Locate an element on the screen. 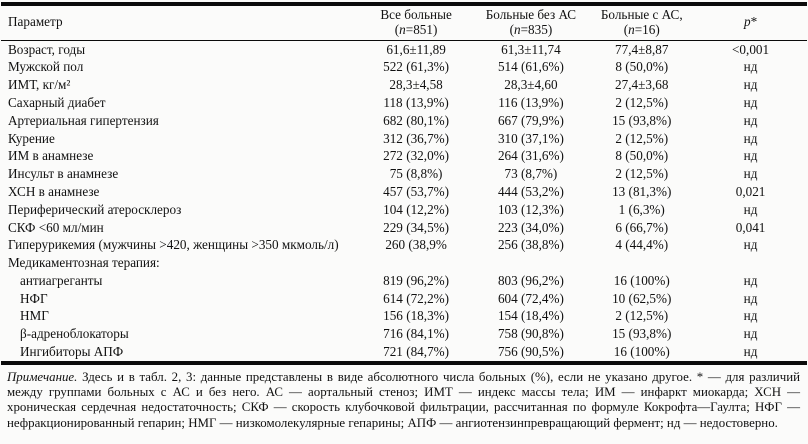 The image size is (808, 444). value-without-as: 116 (13,9%) is located at coordinates (531, 103).